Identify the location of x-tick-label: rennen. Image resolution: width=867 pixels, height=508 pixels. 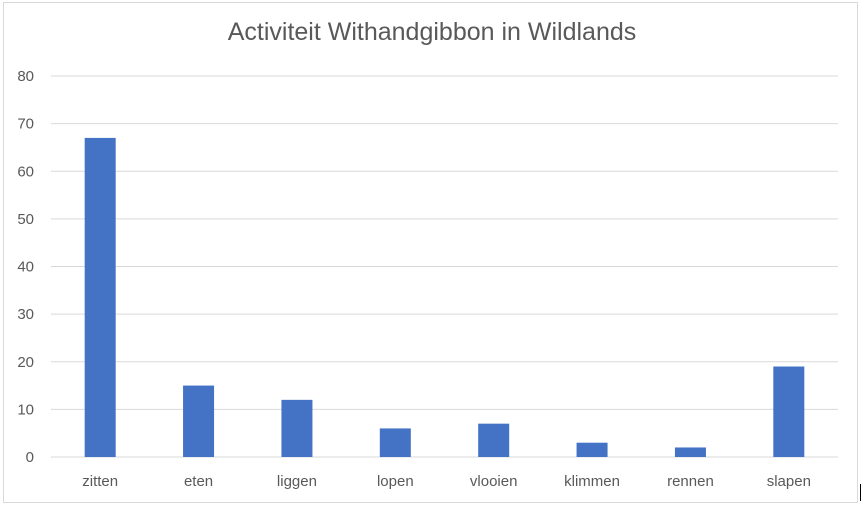
(690, 481).